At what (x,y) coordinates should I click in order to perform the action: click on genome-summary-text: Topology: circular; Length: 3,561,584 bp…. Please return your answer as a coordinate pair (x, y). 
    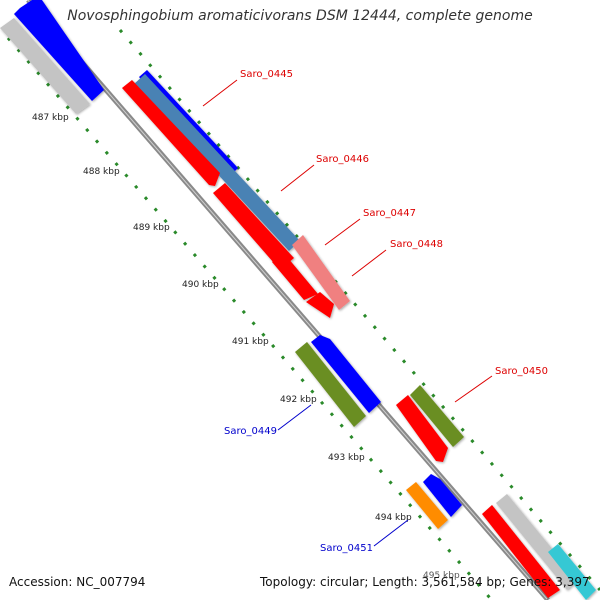
    Looking at the image, I should click on (425, 582).